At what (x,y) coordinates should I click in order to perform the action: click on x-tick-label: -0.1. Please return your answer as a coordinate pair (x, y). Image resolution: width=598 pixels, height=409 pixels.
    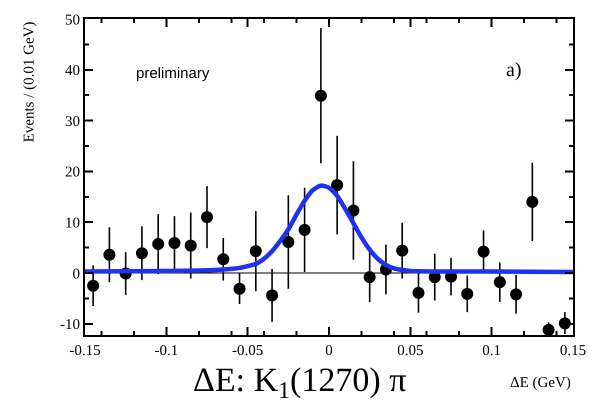
    Looking at the image, I should click on (166, 351).